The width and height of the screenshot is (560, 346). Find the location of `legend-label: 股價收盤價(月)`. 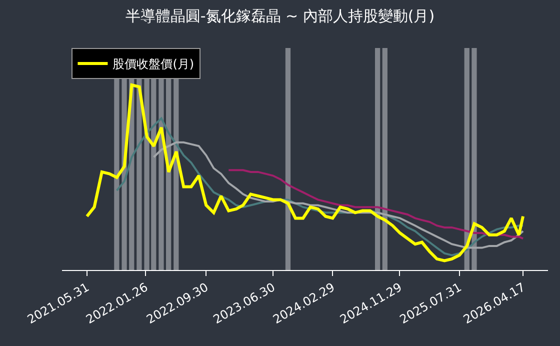

legend-label: 股價收盤價(月) is located at coordinates (153, 64).